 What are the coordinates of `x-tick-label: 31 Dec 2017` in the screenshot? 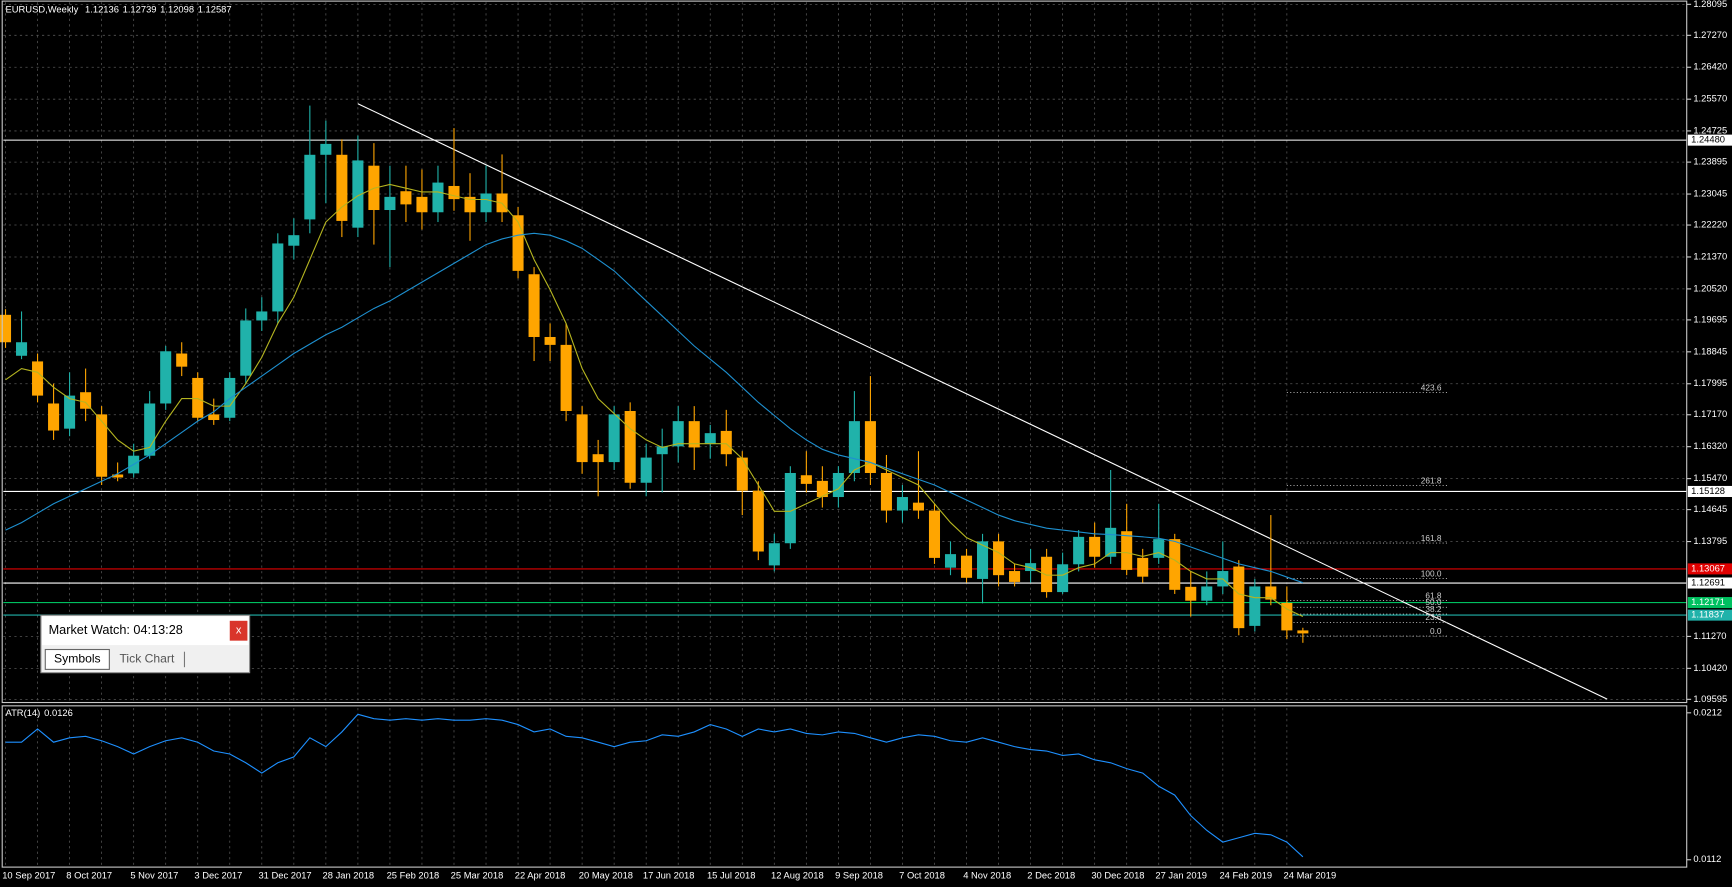 It's located at (284, 875).